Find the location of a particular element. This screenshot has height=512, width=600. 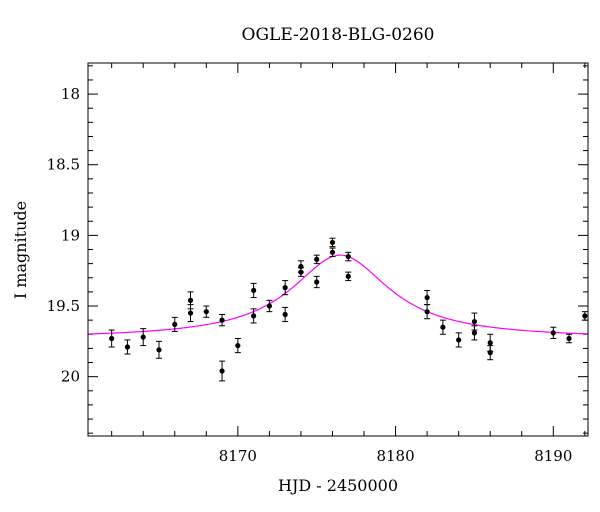

y-tick-label: 18 is located at coordinates (70, 94).